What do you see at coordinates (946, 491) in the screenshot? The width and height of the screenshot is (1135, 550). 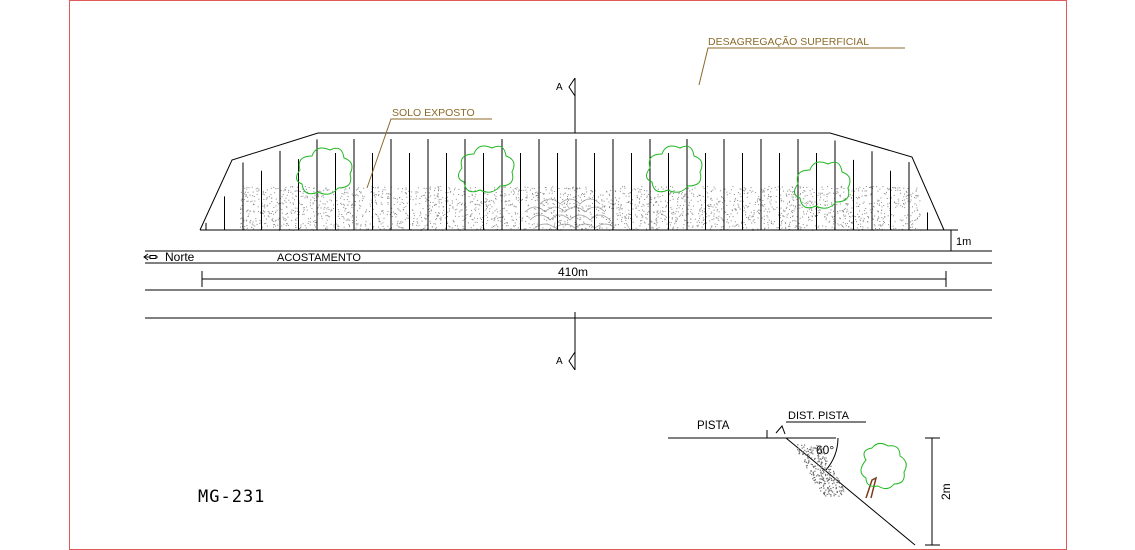 I see `height-label-section: 2m` at bounding box center [946, 491].